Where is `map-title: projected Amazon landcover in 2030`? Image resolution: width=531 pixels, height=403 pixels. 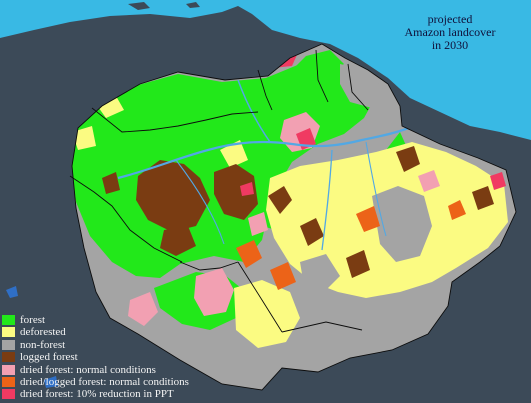
map-title: projected Amazon landcover in 2030 is located at coordinates (450, 32).